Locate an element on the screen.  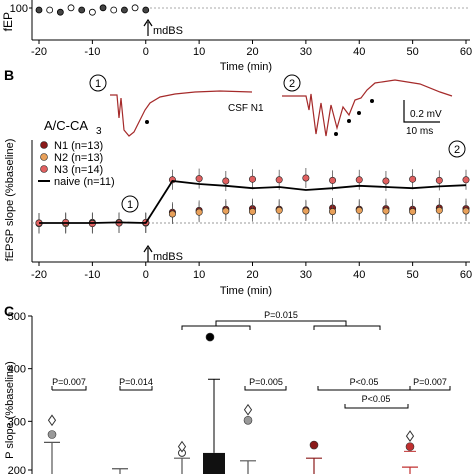
panel-b-xticks: -20 -10 0 10 20 30 40 50 60 is located at coordinates (251, 271).